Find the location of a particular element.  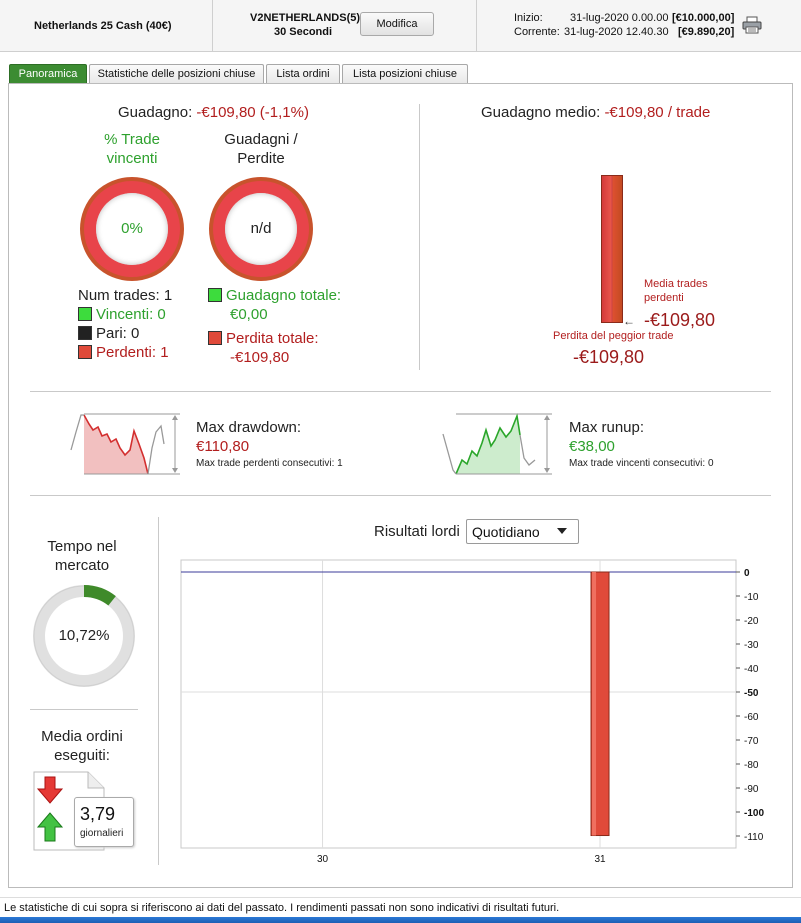

runup-consecutive: Max trade vincenti consecutivi: 0 is located at coordinates (641, 463).